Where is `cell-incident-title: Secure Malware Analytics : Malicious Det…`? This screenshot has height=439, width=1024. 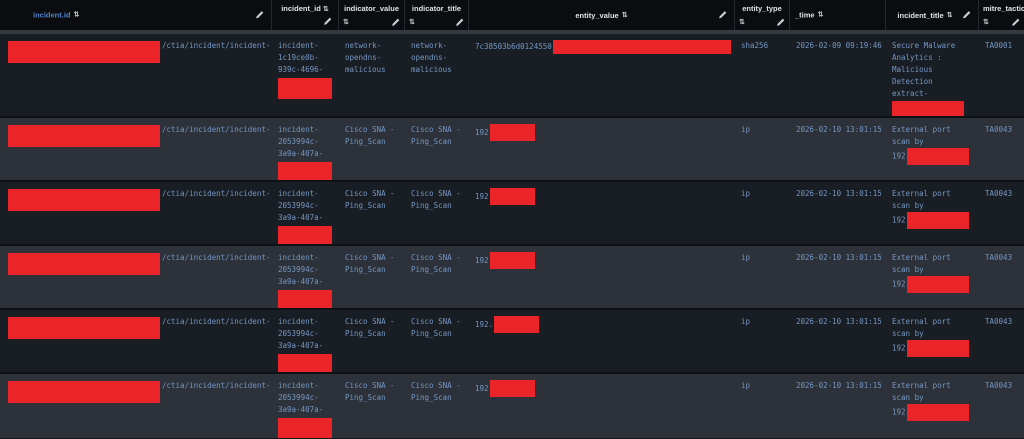 cell-incident-title: Secure Malware Analytics : Malicious Det… is located at coordinates (932, 75).